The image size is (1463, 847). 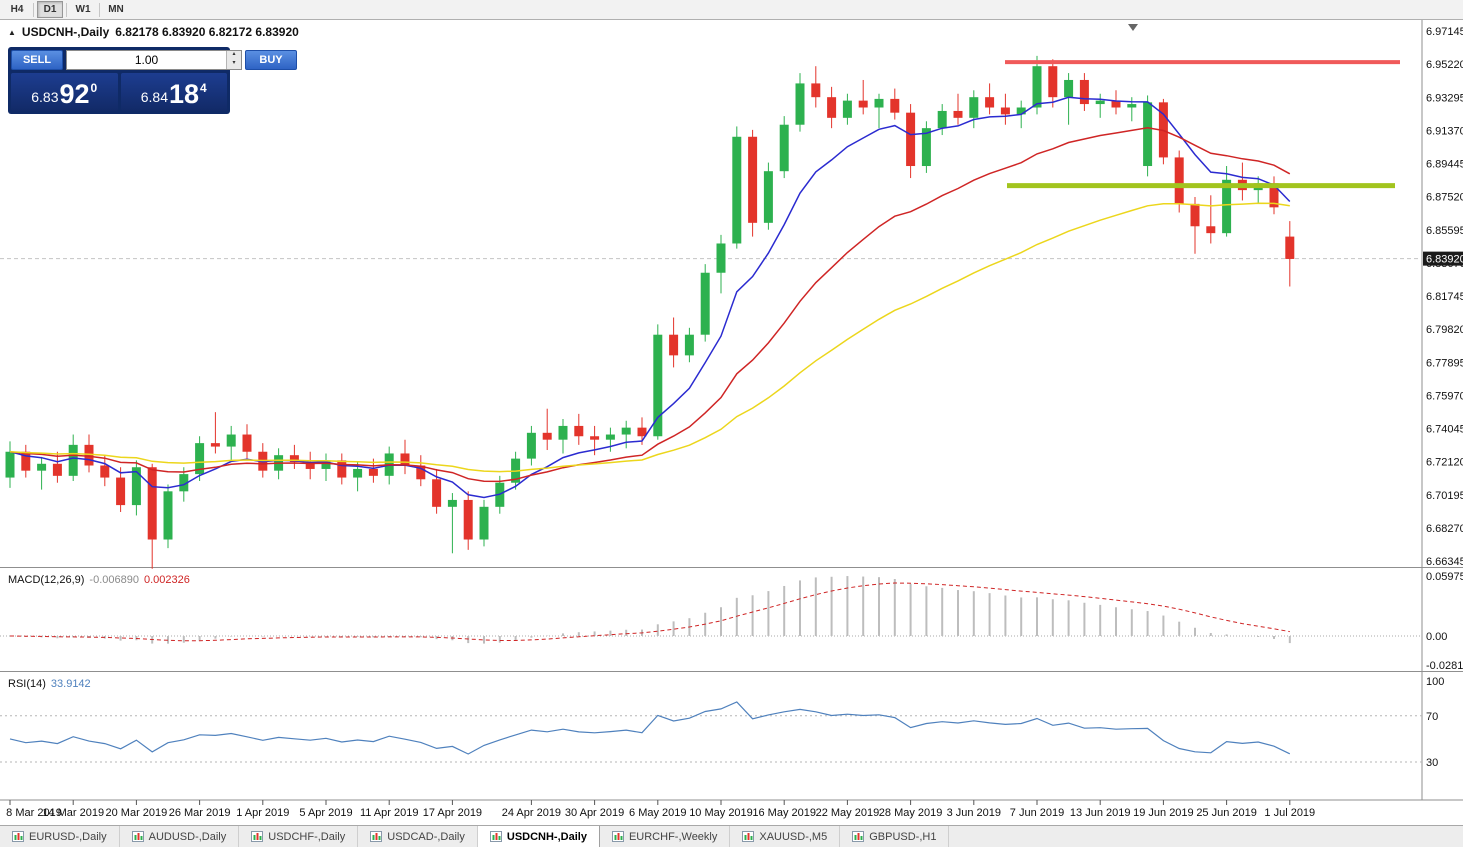 I want to click on buy-price-pip: 4, so click(x=203, y=88).